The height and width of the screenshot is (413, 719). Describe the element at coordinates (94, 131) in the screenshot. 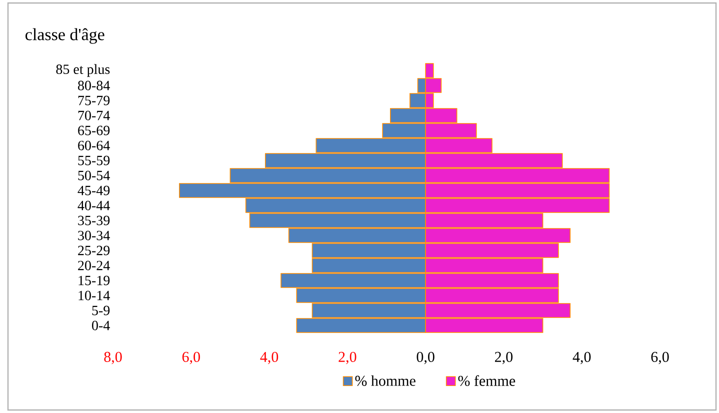

I see `y-tick-label: 65-69` at that location.